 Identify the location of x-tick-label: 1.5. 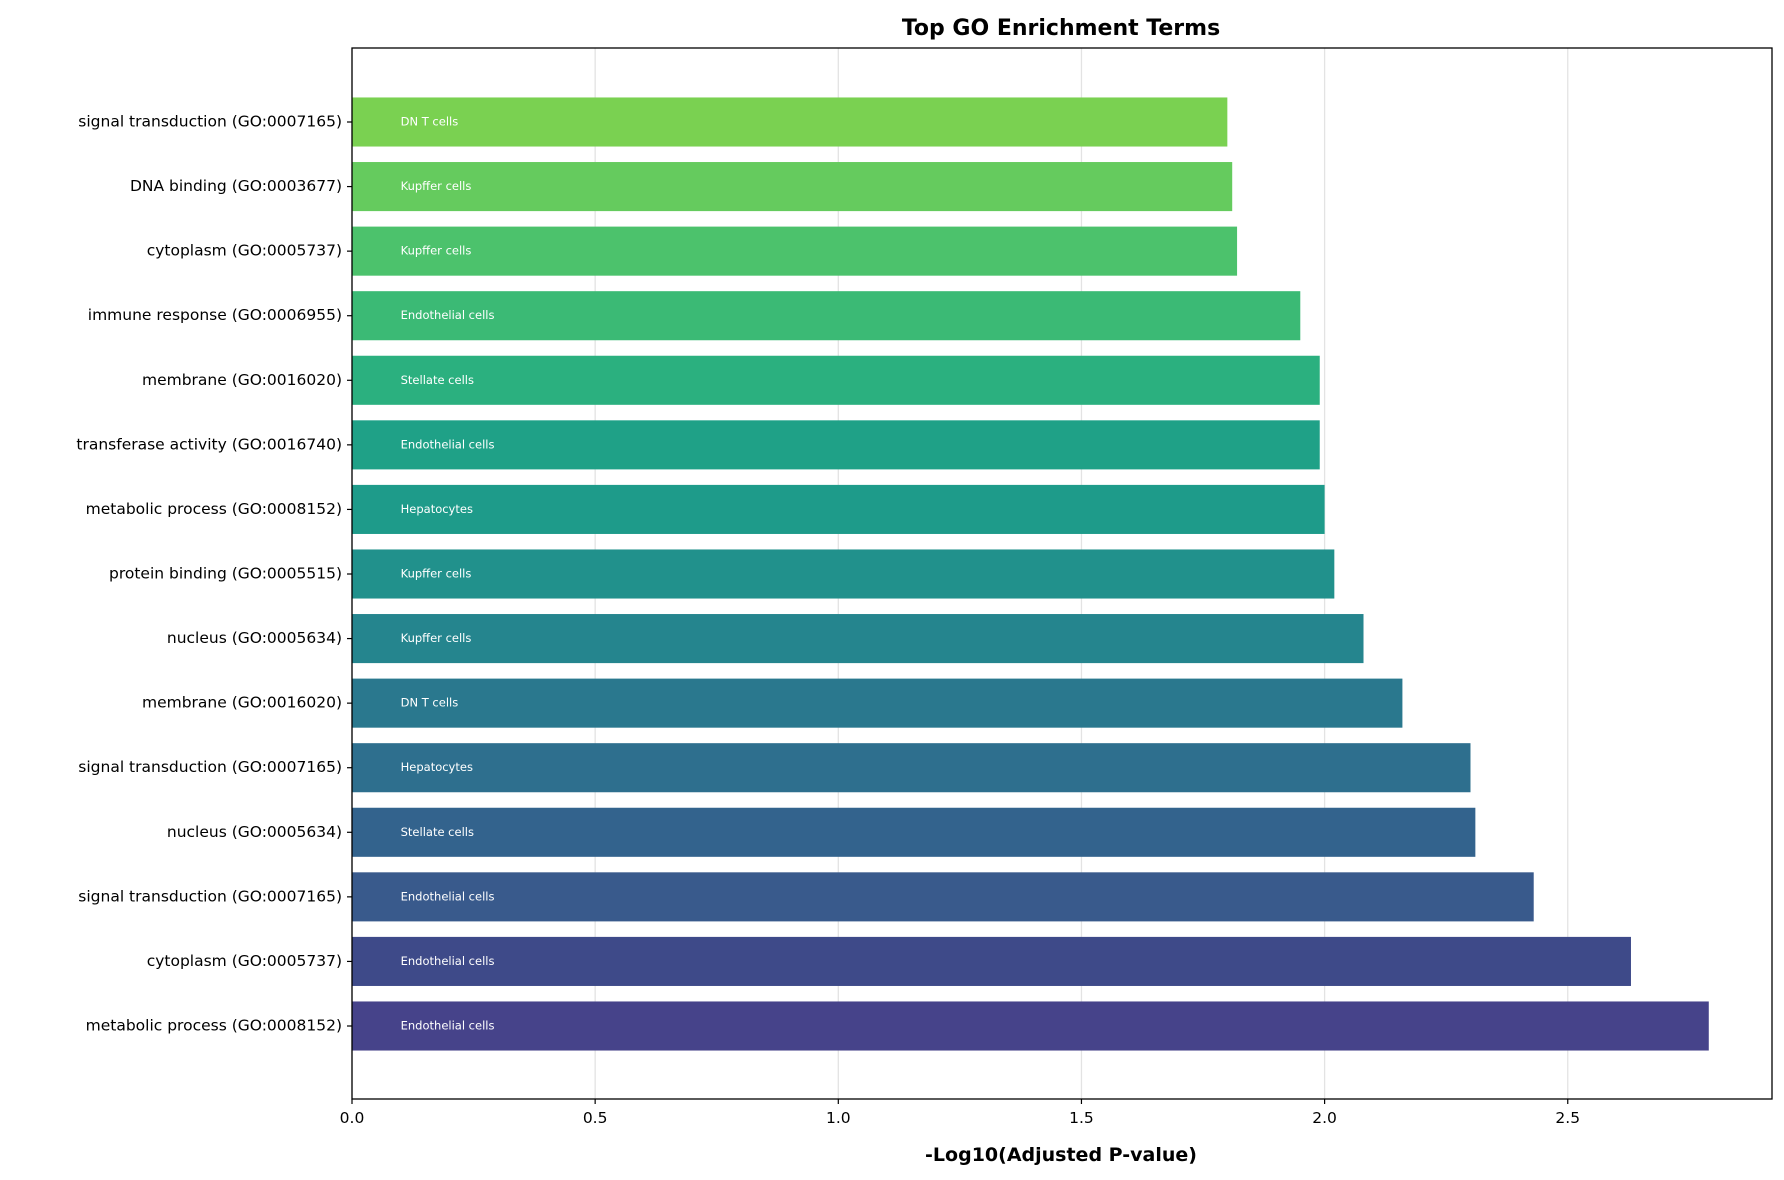
(1081, 1118).